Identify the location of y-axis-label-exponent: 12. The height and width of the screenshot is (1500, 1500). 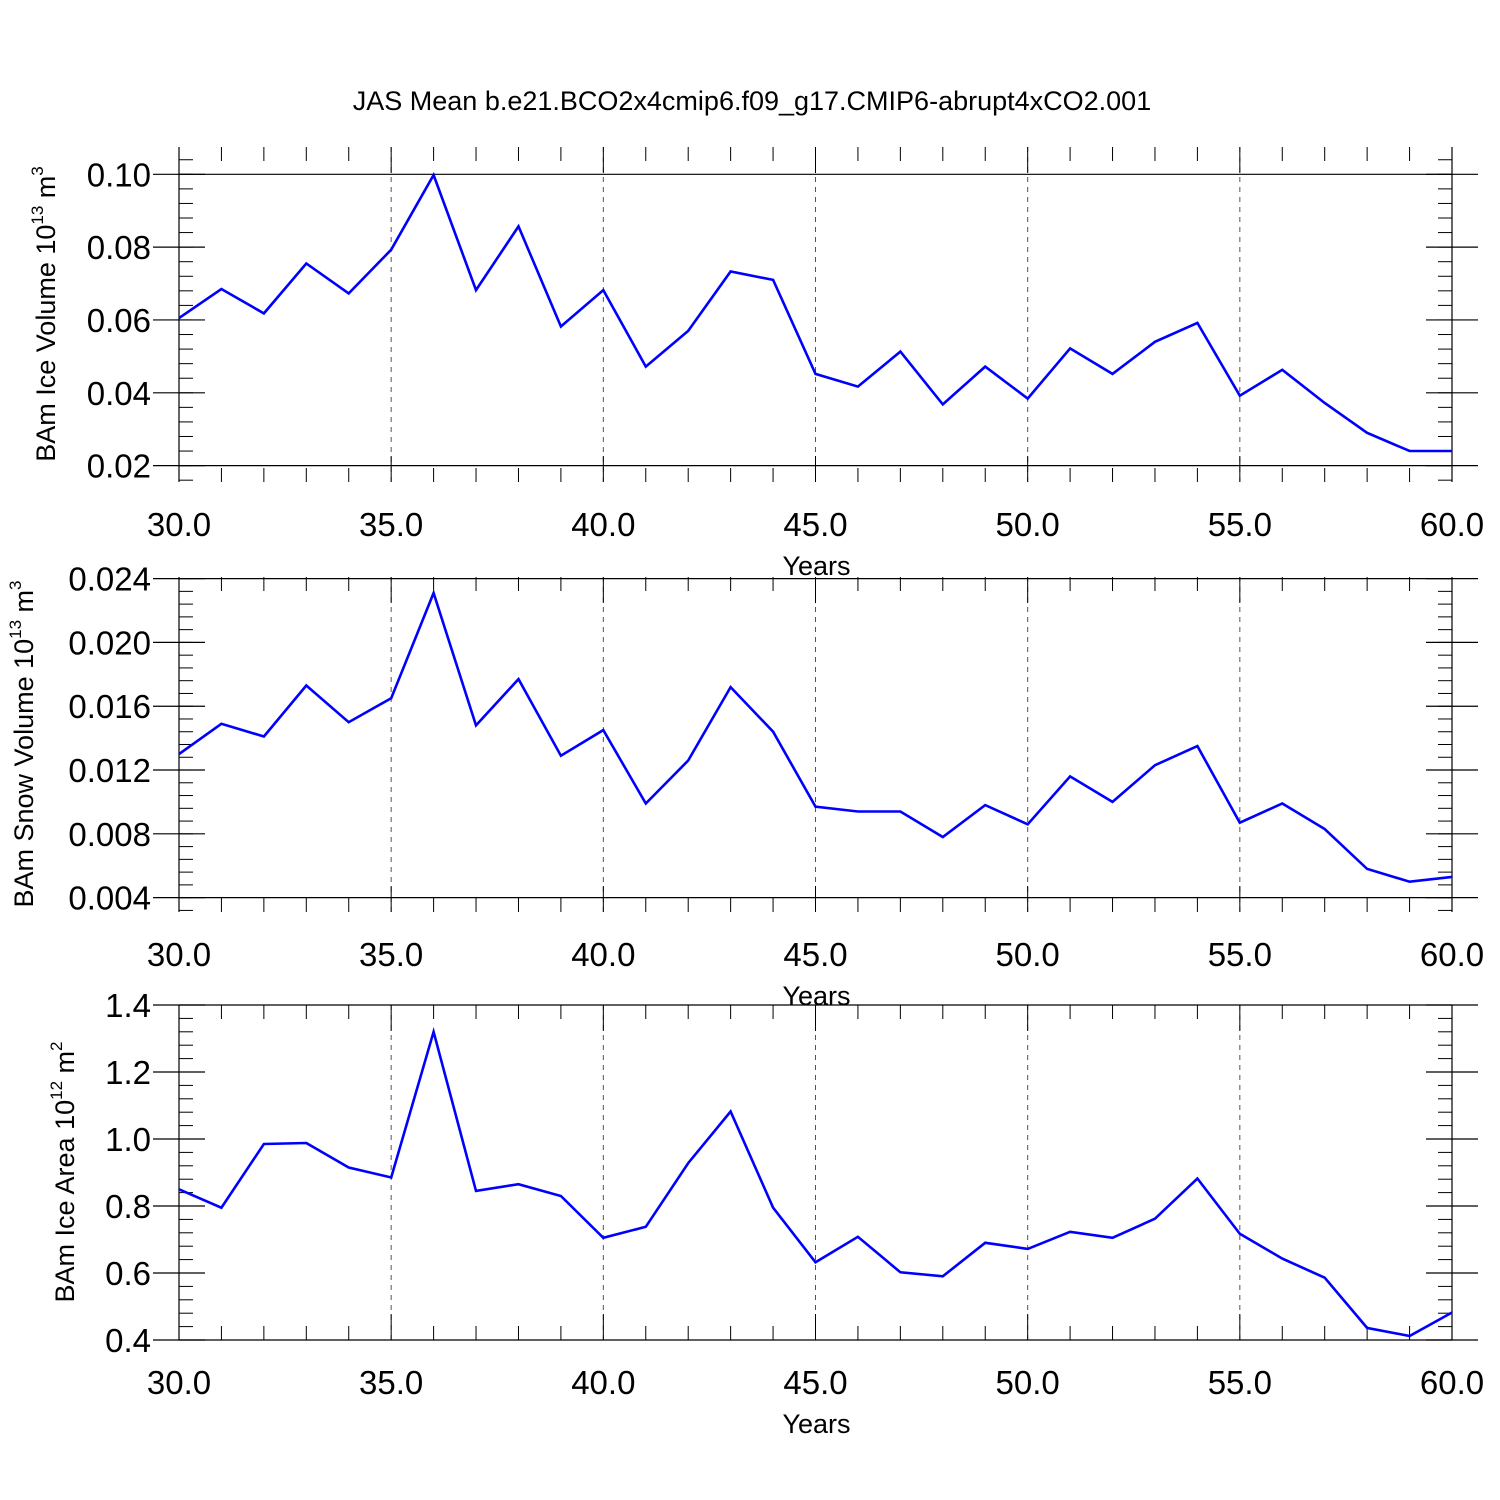
(56, 1090).